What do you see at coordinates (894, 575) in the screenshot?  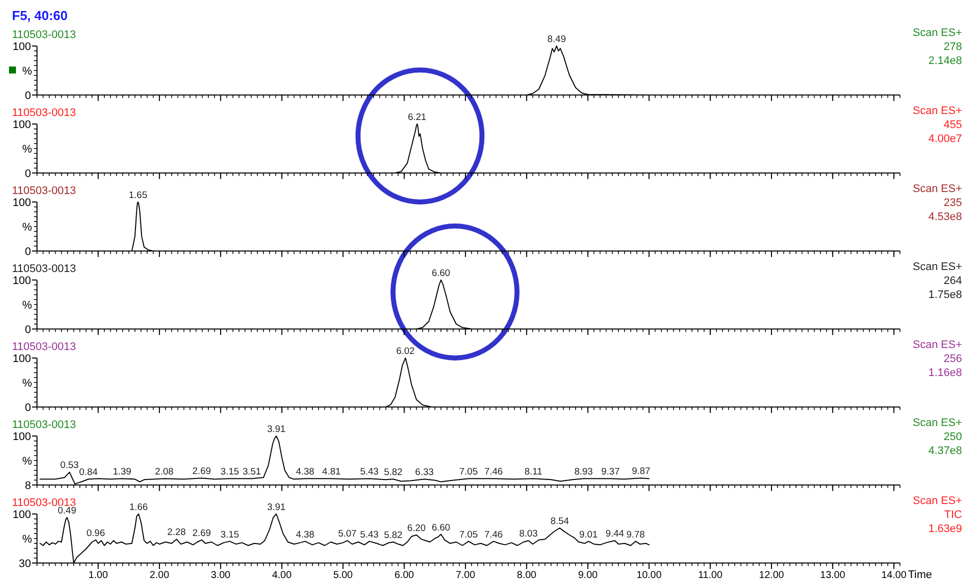 I see `x-tick-label: 14.00` at bounding box center [894, 575].